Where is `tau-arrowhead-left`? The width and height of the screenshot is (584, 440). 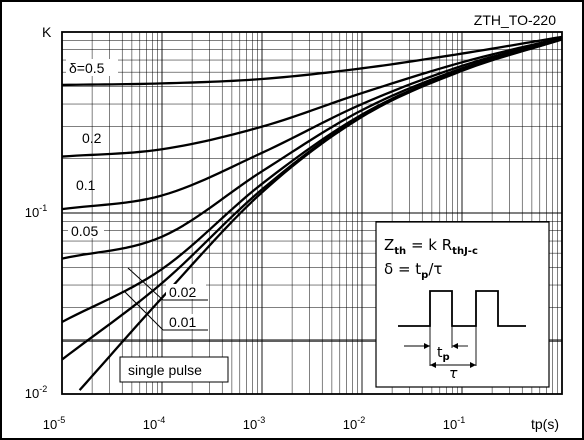
tau-arrowhead-left is located at coordinates (433, 365).